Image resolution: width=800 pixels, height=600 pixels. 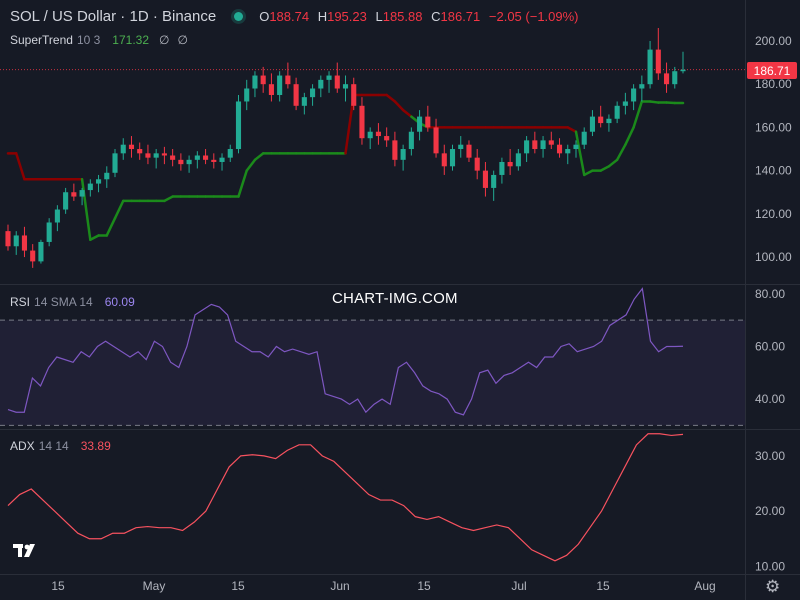 I want to click on time-axis-tick-label: Jul, so click(x=518, y=586).